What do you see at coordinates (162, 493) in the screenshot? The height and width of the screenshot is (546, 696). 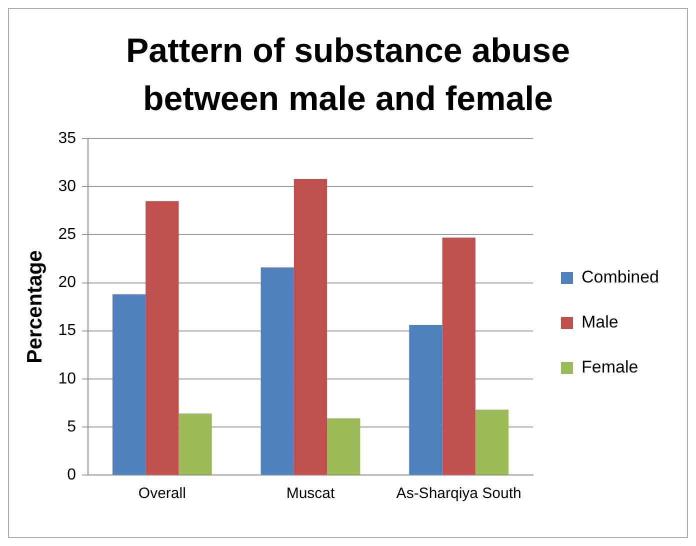 I see `x-tick-label: Overall` at bounding box center [162, 493].